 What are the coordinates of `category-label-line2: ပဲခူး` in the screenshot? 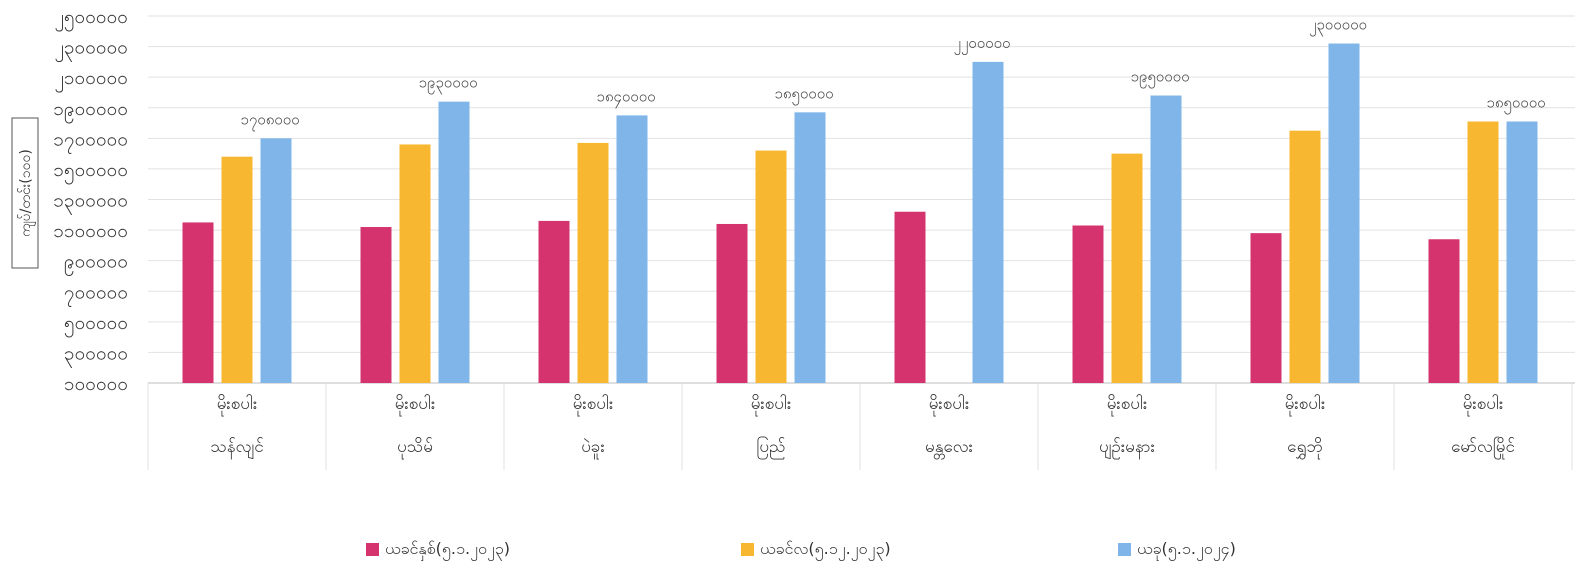 It's located at (593, 448).